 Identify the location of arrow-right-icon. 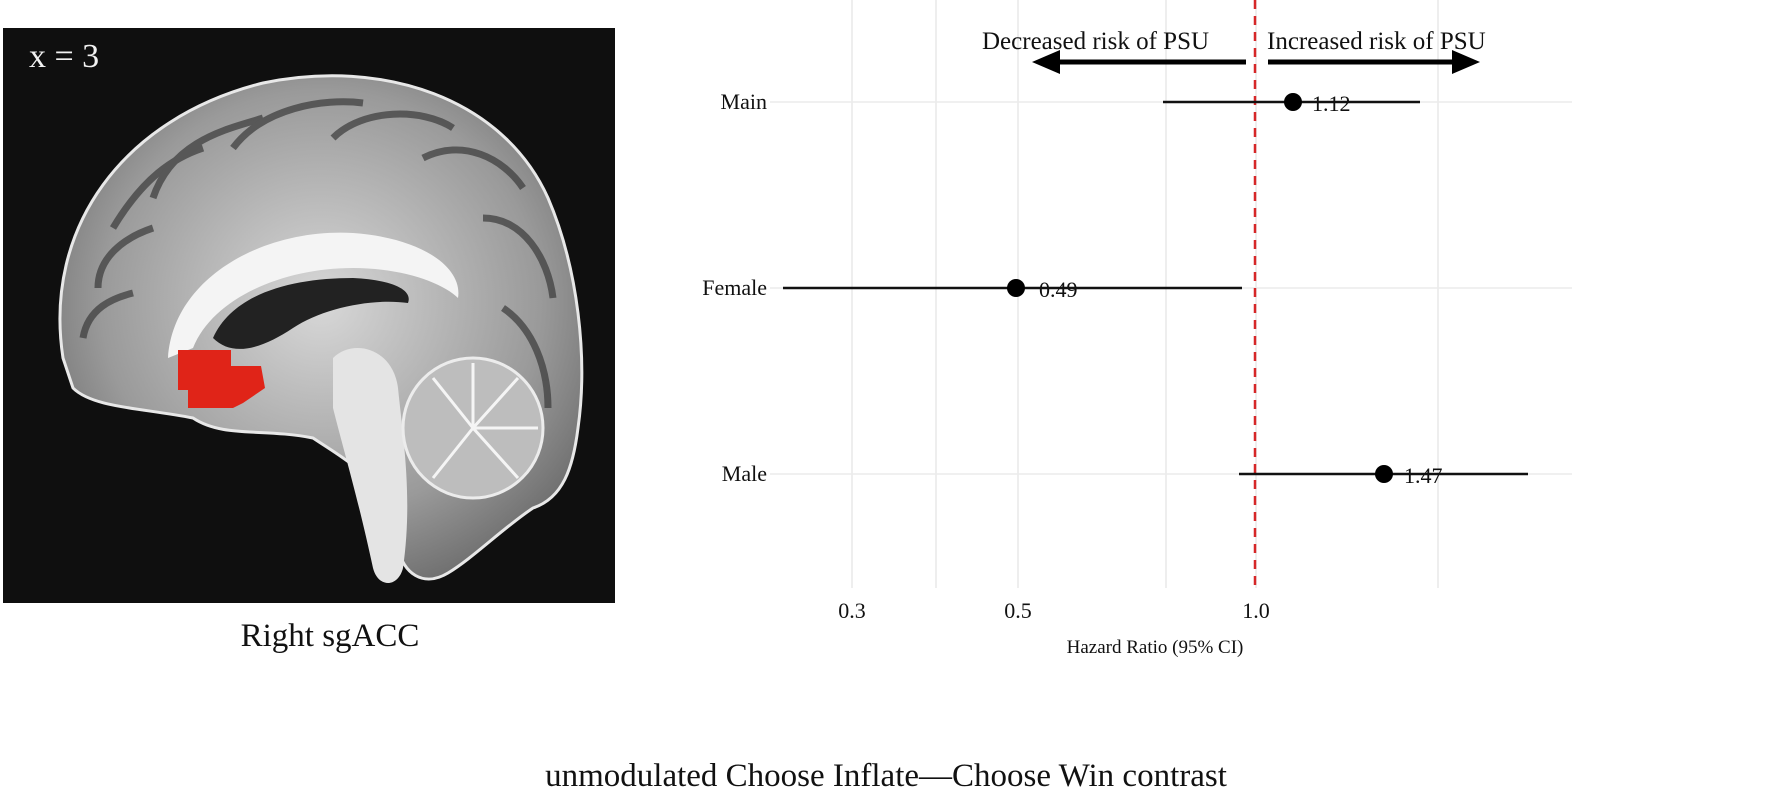
(1466, 62).